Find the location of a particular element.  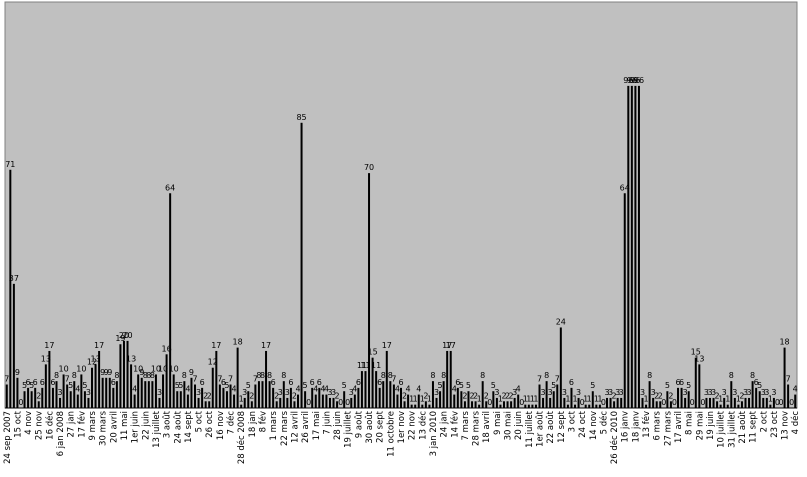

x-tick-label: 11 octobre is located at coordinates (391, 434).